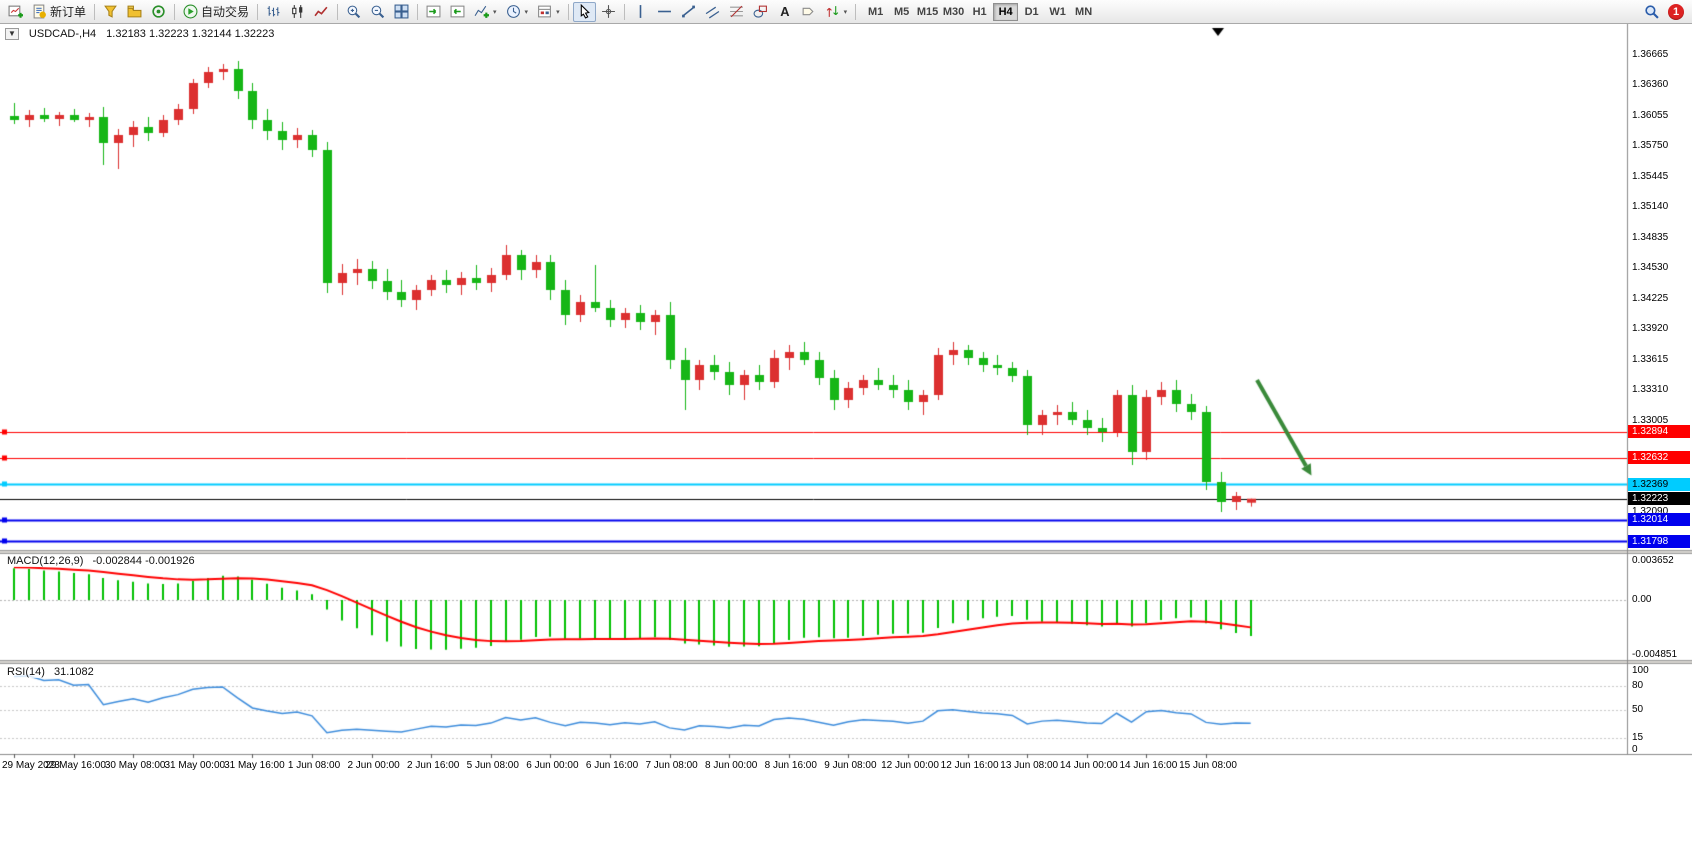 This screenshot has width=1692, height=842. I want to click on macd-scale-min: -0.004851, so click(1655, 654).